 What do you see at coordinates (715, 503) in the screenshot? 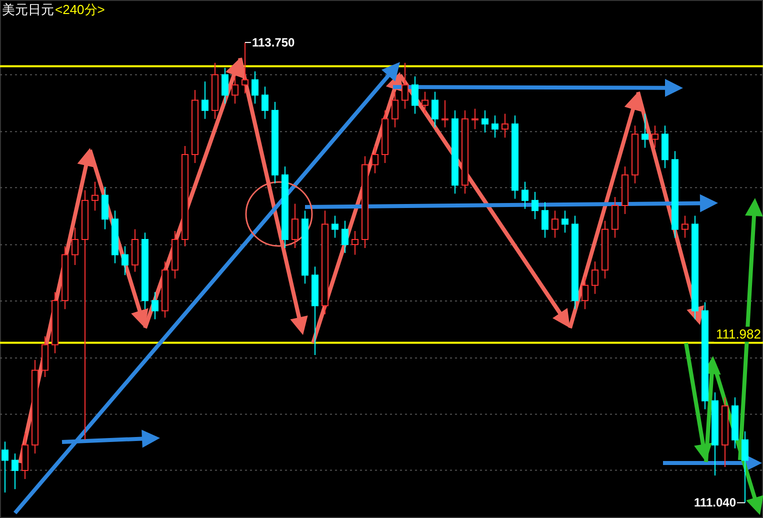
I see `annotation: 111.040` at bounding box center [715, 503].